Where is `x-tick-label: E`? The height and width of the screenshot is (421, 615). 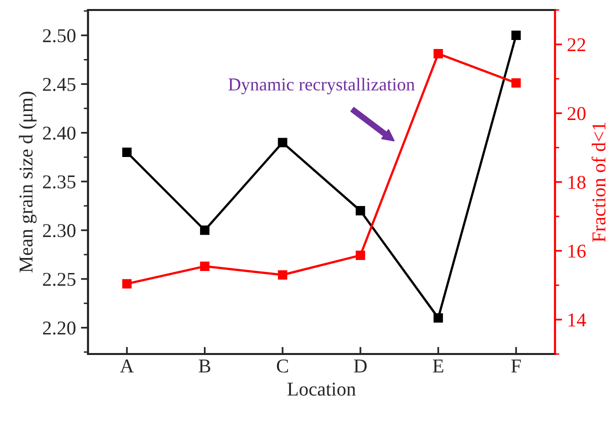 x-tick-label: E is located at coordinates (438, 366).